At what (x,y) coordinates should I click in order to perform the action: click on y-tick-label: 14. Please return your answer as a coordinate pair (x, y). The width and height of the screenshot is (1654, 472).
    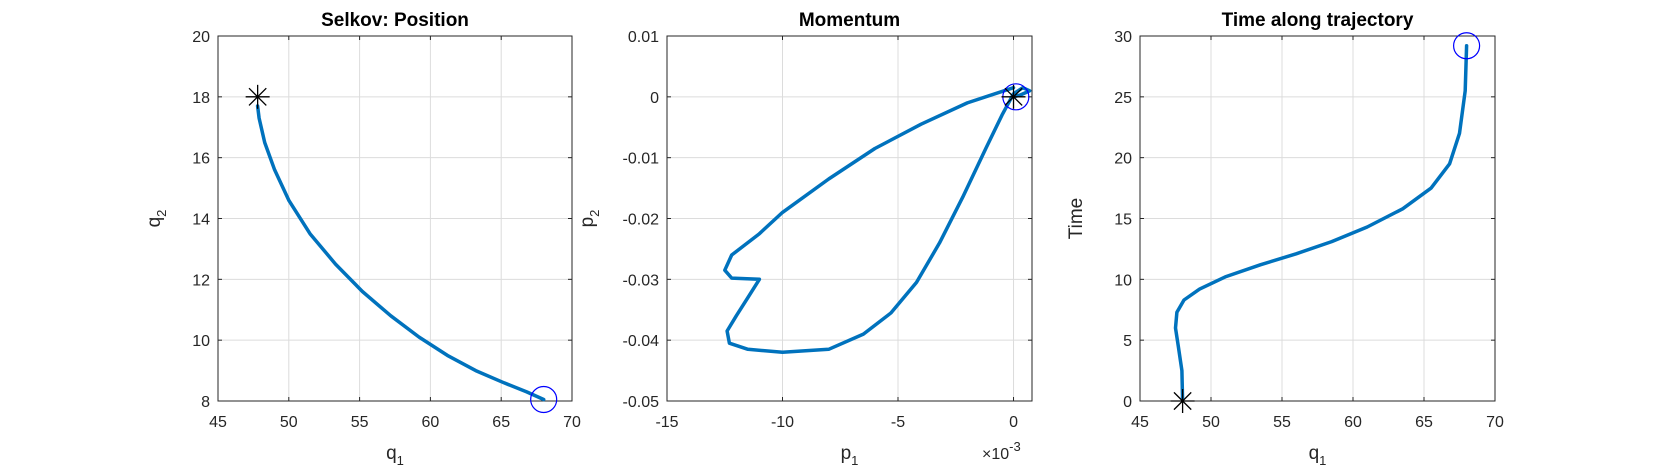
    Looking at the image, I should click on (201, 220).